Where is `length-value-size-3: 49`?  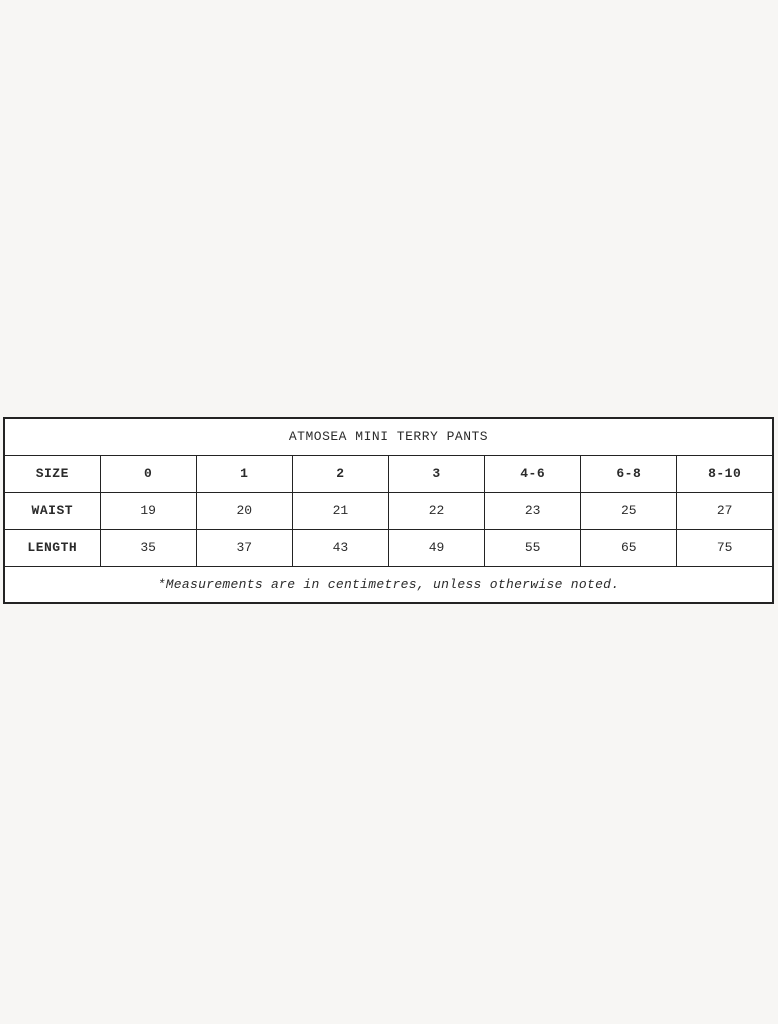 length-value-size-3: 49 is located at coordinates (436, 547).